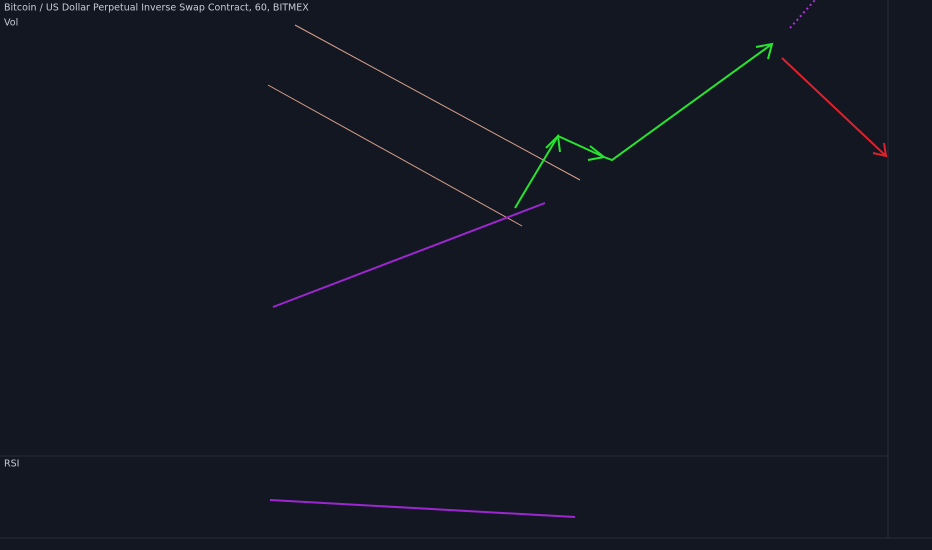  What do you see at coordinates (834, 107) in the screenshot?
I see `projection-down` at bounding box center [834, 107].